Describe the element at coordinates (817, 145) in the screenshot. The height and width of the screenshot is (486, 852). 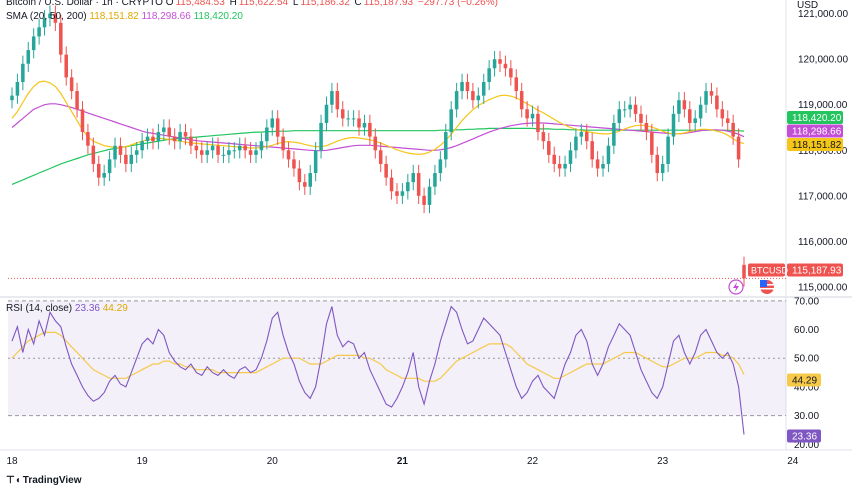
I see `price-marker-label: 118,151.82` at that location.